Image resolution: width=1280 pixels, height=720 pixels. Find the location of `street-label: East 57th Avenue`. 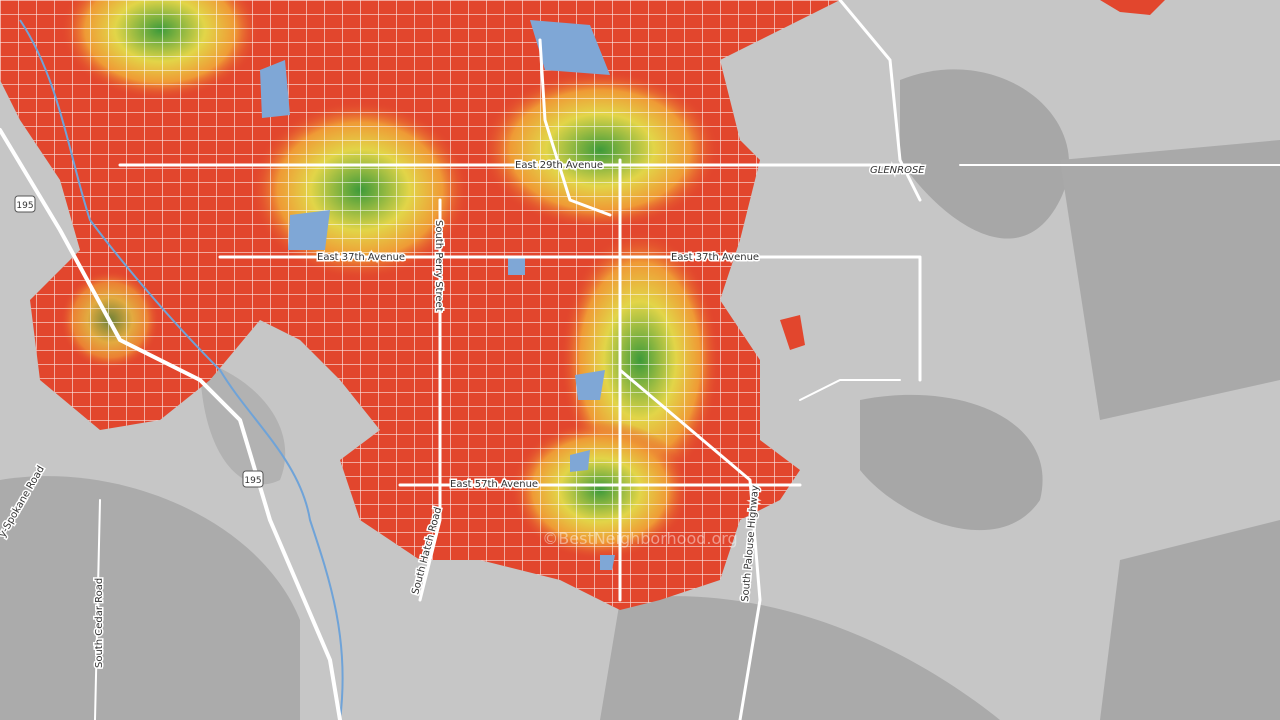

street-label: East 57th Avenue is located at coordinates (494, 484).